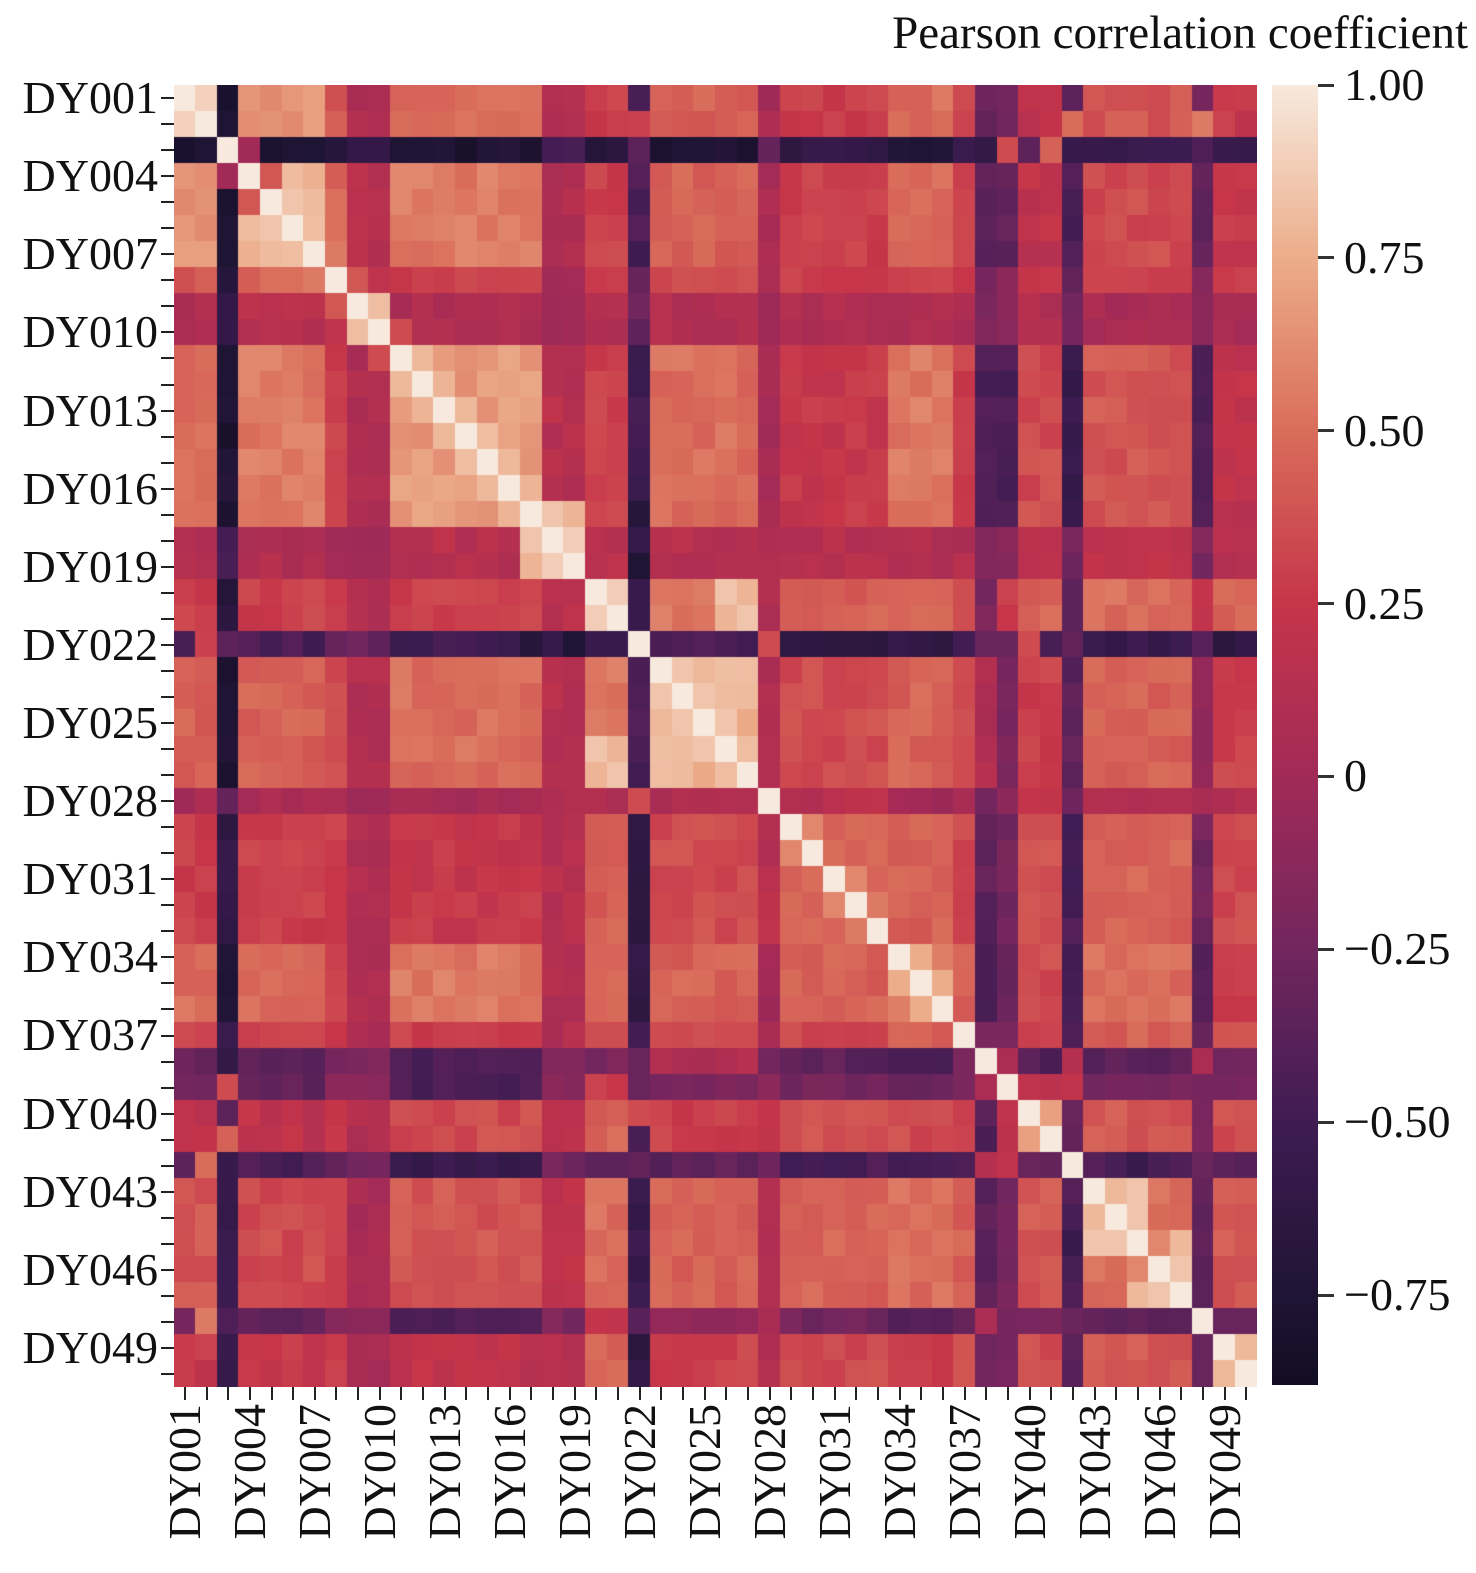 The width and height of the screenshot is (1476, 1573). What do you see at coordinates (90, 1347) in the screenshot?
I see `y-axis-label: DY049` at bounding box center [90, 1347].